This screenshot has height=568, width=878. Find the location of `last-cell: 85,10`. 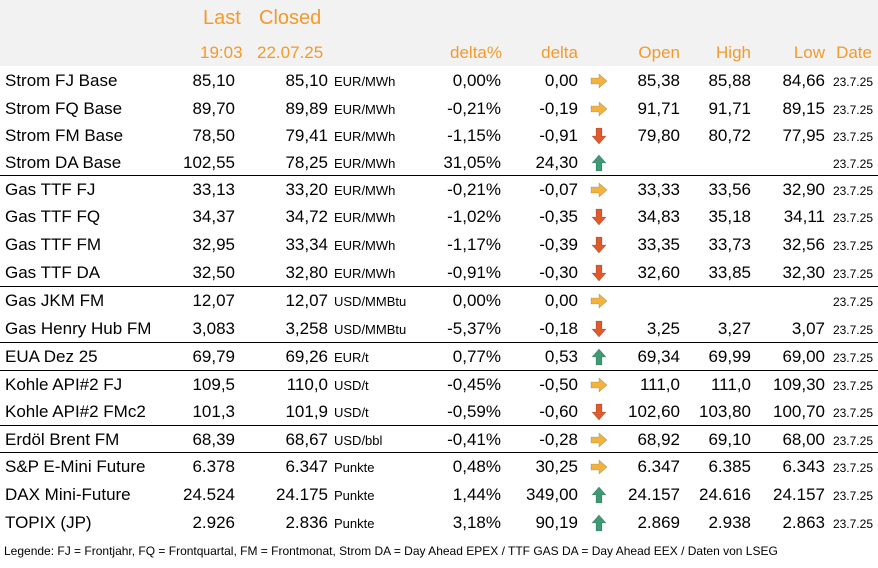

last-cell: 85,10 is located at coordinates (213, 80).